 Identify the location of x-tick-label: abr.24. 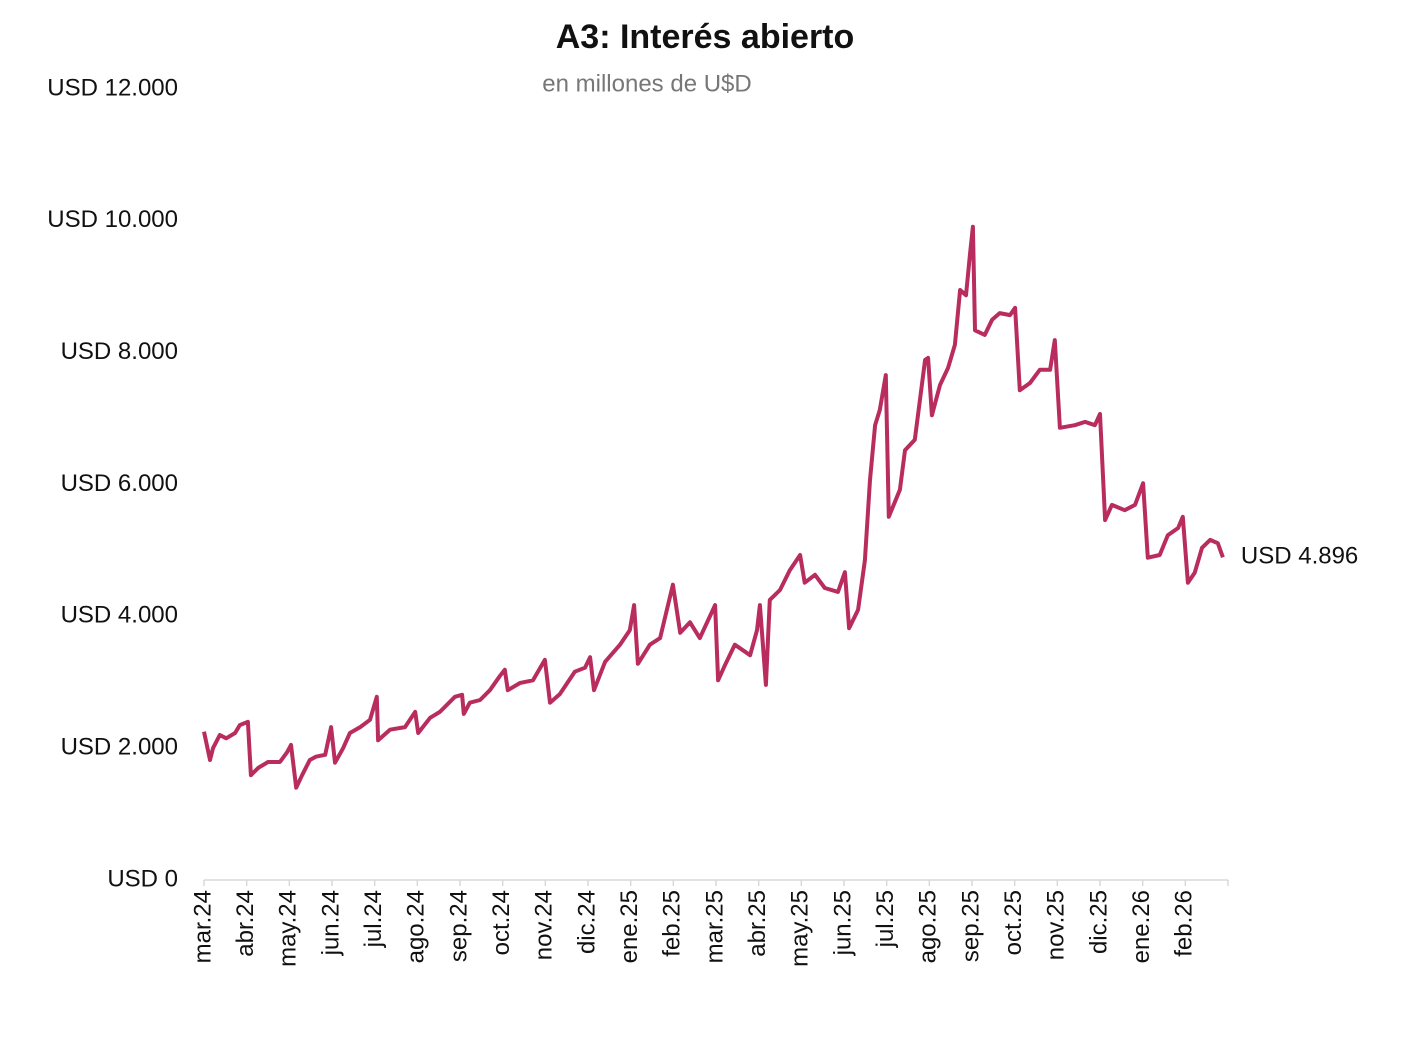
(245, 923).